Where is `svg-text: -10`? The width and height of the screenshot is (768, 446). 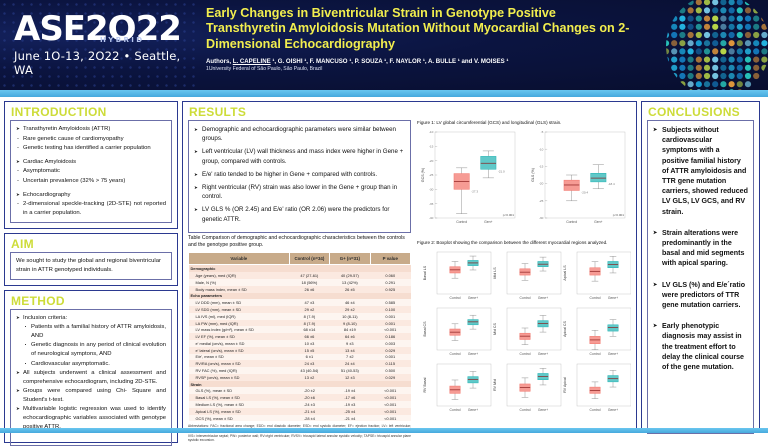 svg-text: -10 is located at coordinates (541, 149).